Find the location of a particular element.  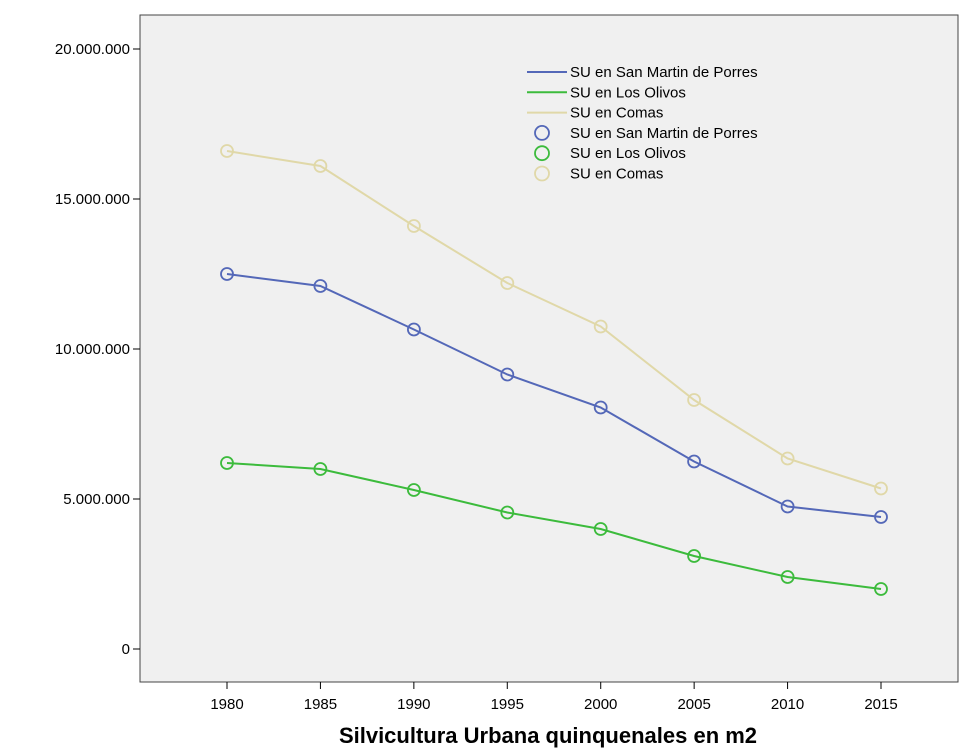

y-tick-label: 5.000.000 is located at coordinates (96, 499).